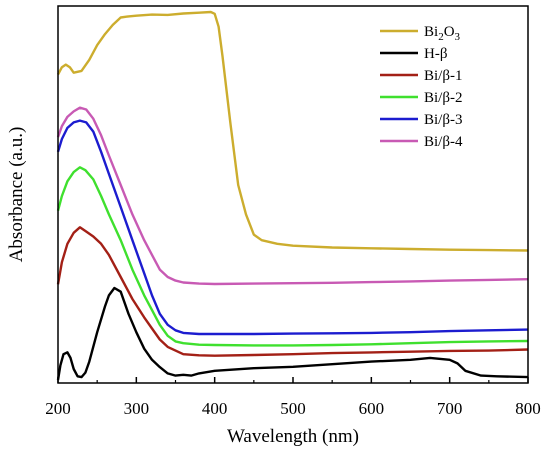 This screenshot has height=453, width=550. I want to click on x-tick-label: 800, so click(528, 408).